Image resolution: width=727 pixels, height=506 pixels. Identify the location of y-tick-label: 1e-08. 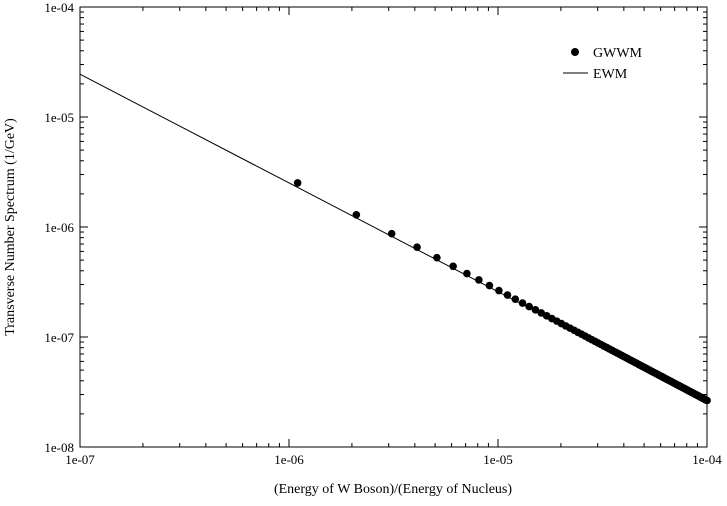
(59, 447).